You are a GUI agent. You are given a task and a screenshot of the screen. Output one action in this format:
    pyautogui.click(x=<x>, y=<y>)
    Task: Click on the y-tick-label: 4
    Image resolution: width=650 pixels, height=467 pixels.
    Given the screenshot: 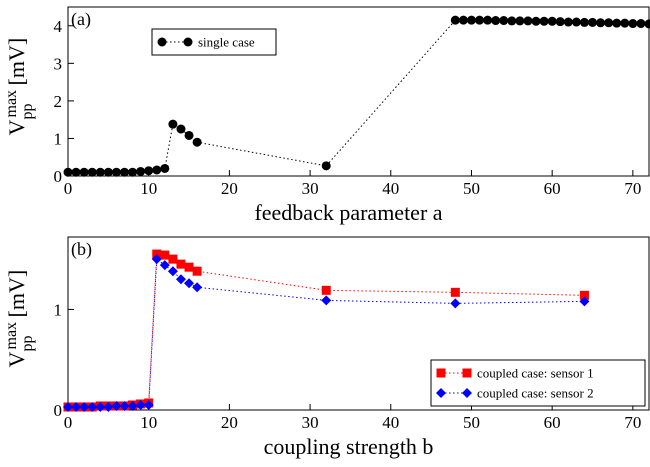 What is the action you would take?
    pyautogui.click(x=58, y=26)
    